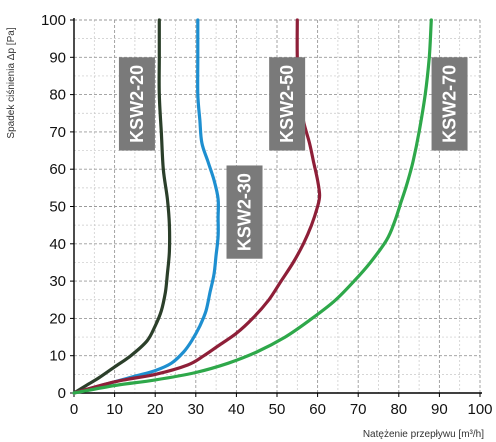 This screenshot has height=442, width=496. What do you see at coordinates (74, 409) in the screenshot?
I see `x-tick-label: 0` at bounding box center [74, 409].